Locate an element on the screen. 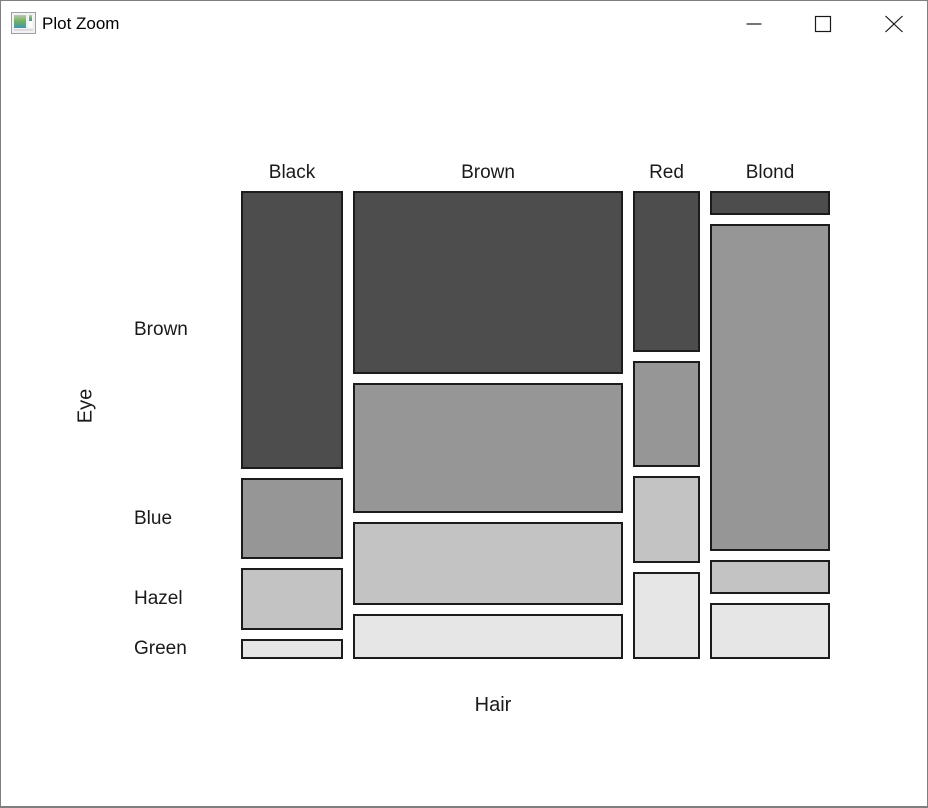  close-button is located at coordinates (894, 24).